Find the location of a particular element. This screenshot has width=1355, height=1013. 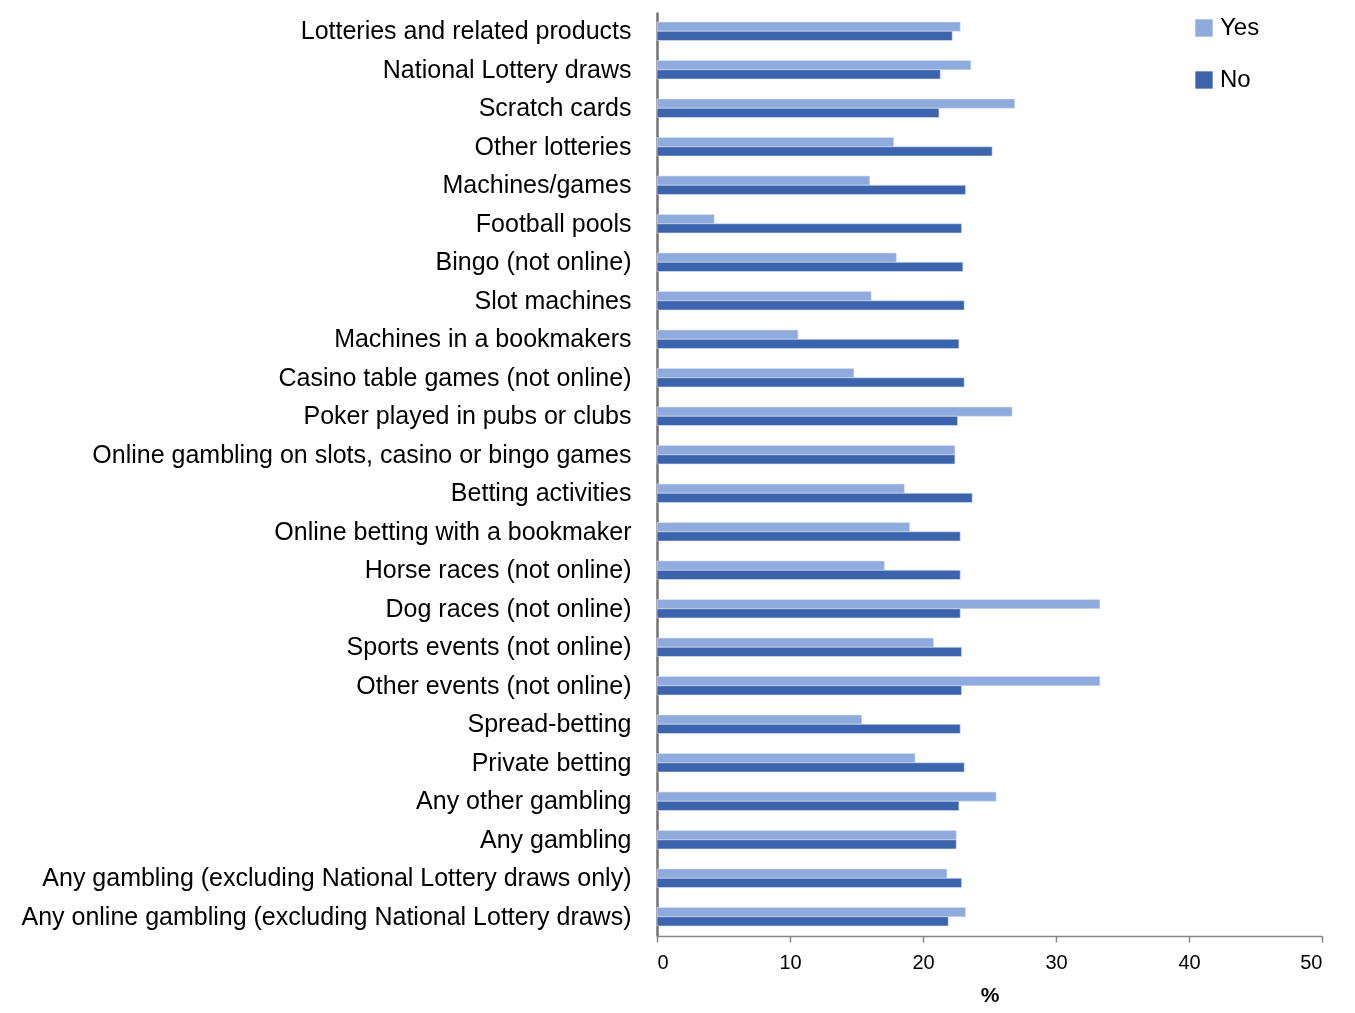

y-tick-label: Bingo (not online) is located at coordinates (533, 261).